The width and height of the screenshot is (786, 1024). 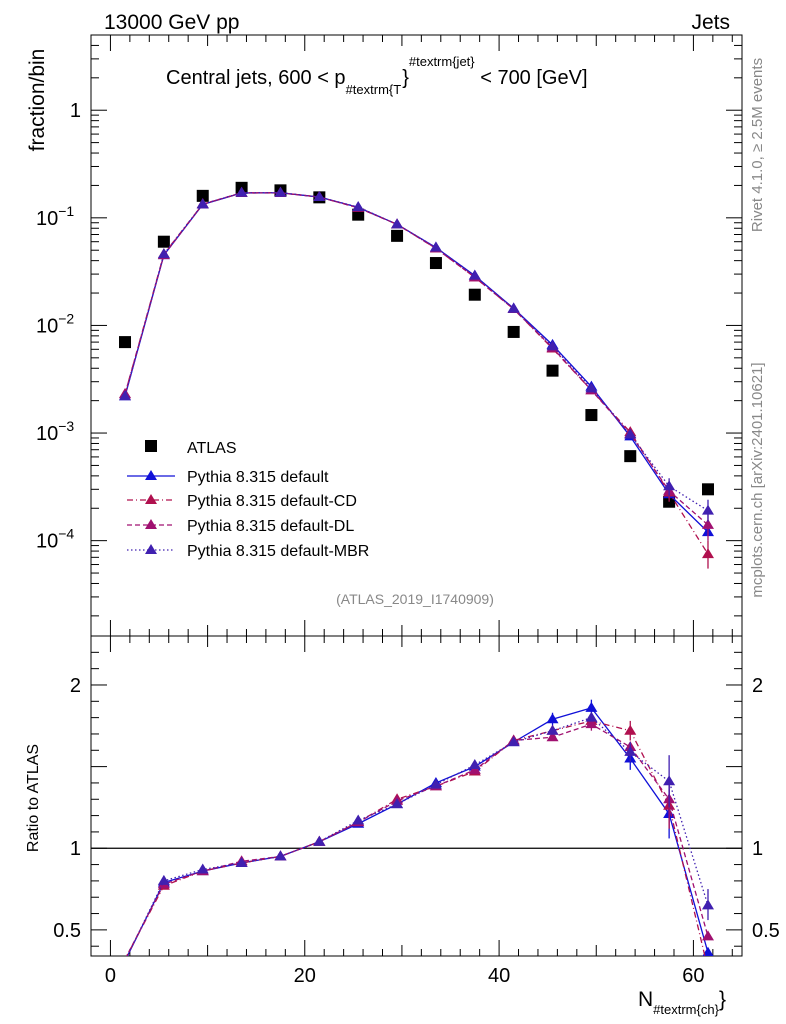 What do you see at coordinates (270, 526) in the screenshot?
I see `legend-label-dl: Pythia 8.315 default-DL` at bounding box center [270, 526].